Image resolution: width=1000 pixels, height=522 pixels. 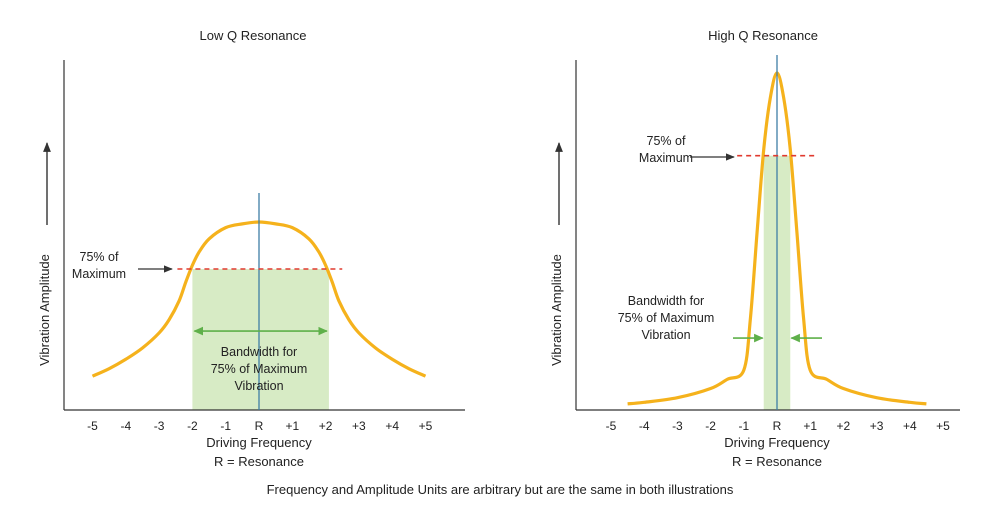 What do you see at coordinates (253, 35) in the screenshot?
I see `chart-title: Low Q Resonance` at bounding box center [253, 35].